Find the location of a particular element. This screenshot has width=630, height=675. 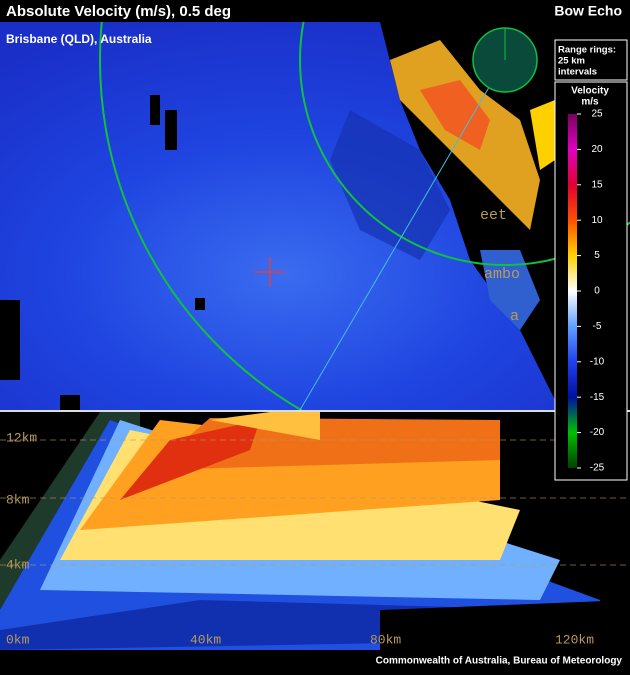

height-label: 8km is located at coordinates (18, 499).